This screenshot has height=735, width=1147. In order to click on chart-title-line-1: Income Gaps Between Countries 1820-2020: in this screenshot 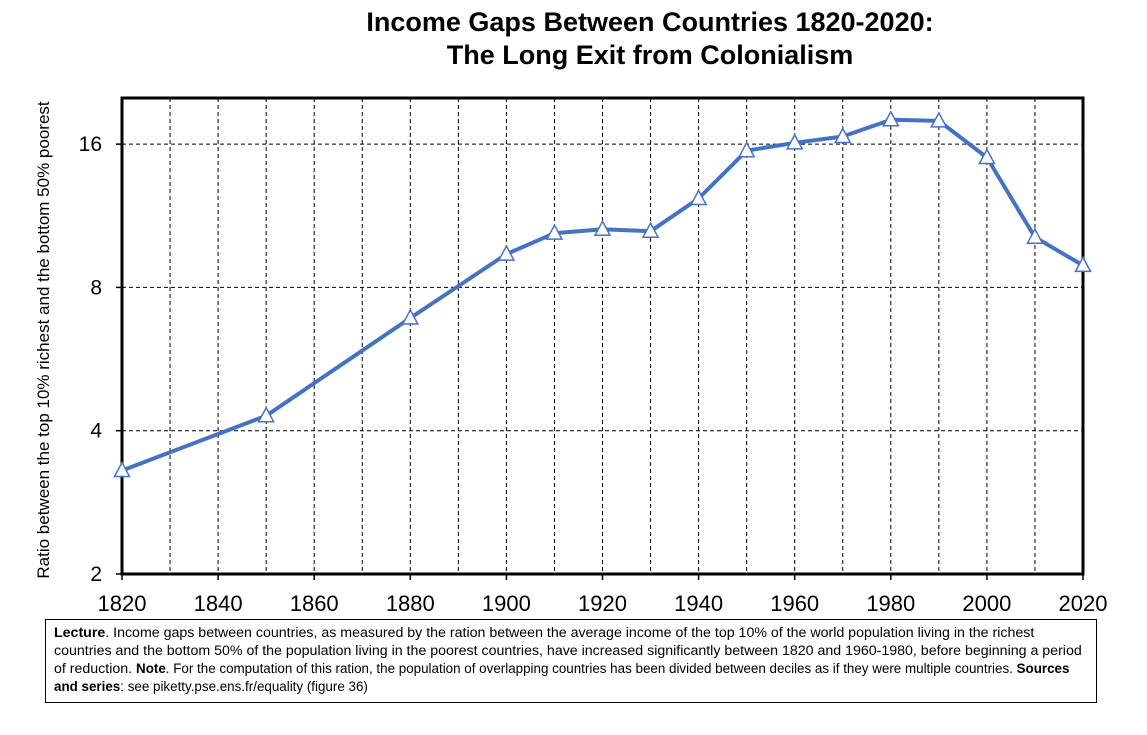, I will do `click(650, 22)`.